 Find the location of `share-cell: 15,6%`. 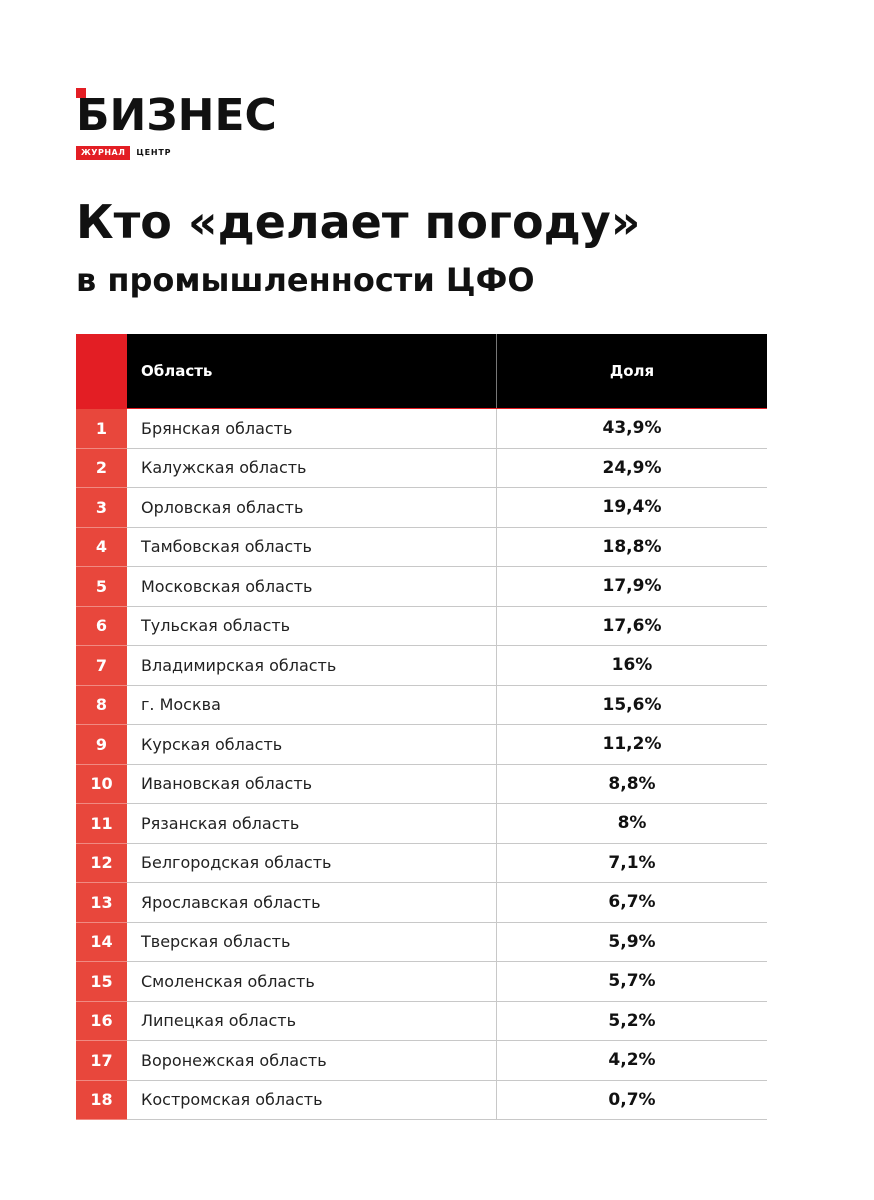

share-cell: 15,6% is located at coordinates (632, 705).